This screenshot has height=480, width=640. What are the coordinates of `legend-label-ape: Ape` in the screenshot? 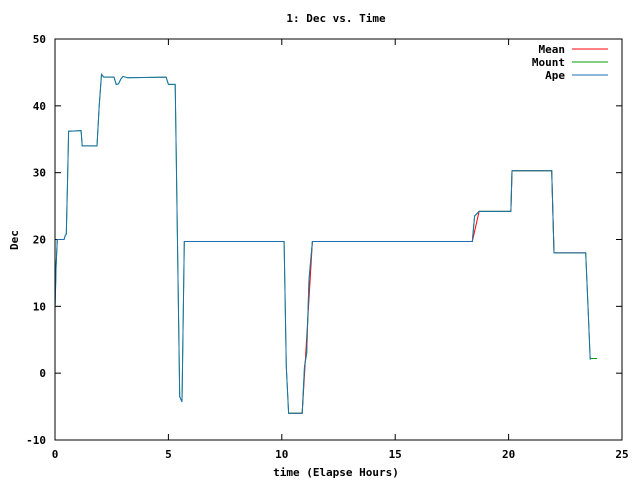 It's located at (555, 75).